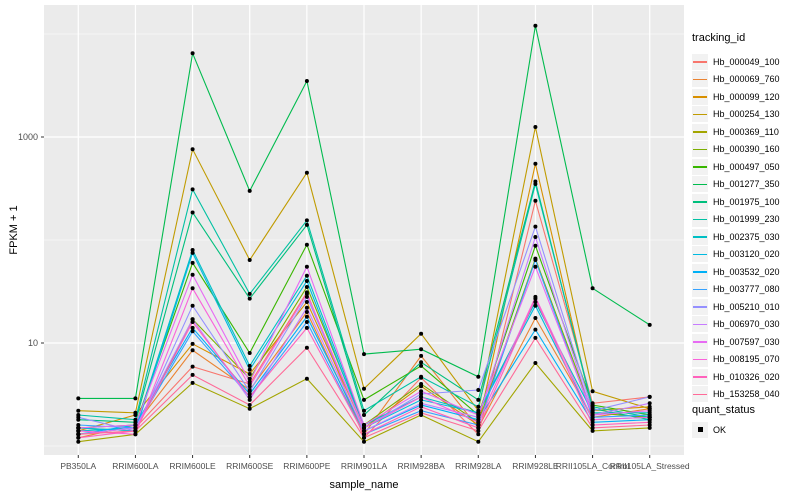 This screenshot has width=800, height=500. Describe the element at coordinates (593, 466) in the screenshot. I see `x-tick-label: RRII105LA_Control` at that location.